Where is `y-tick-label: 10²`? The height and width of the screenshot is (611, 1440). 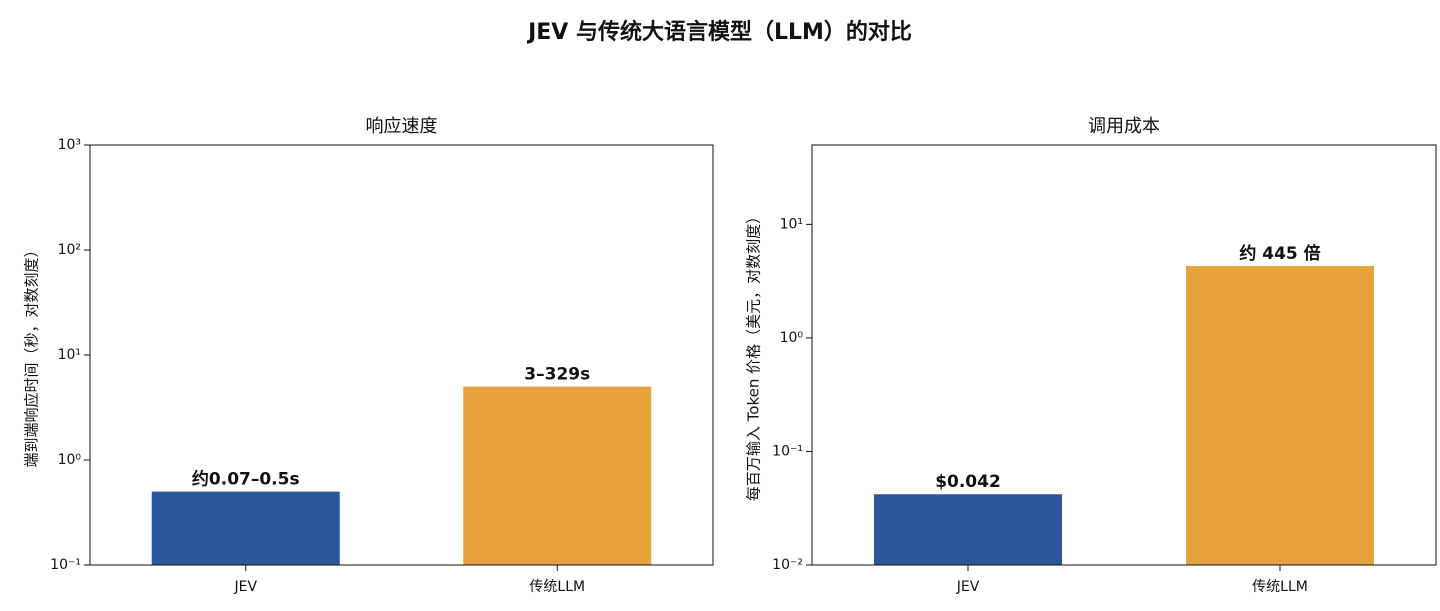 y-tick-label: 10² is located at coordinates (69, 250).